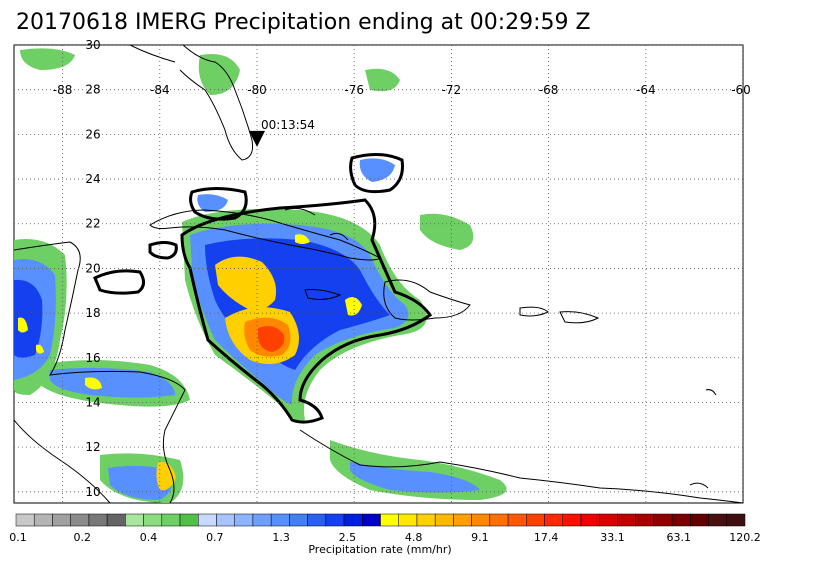 This screenshot has height=571, width=826. I want to click on latitude-tick-label: 14, so click(92, 402).